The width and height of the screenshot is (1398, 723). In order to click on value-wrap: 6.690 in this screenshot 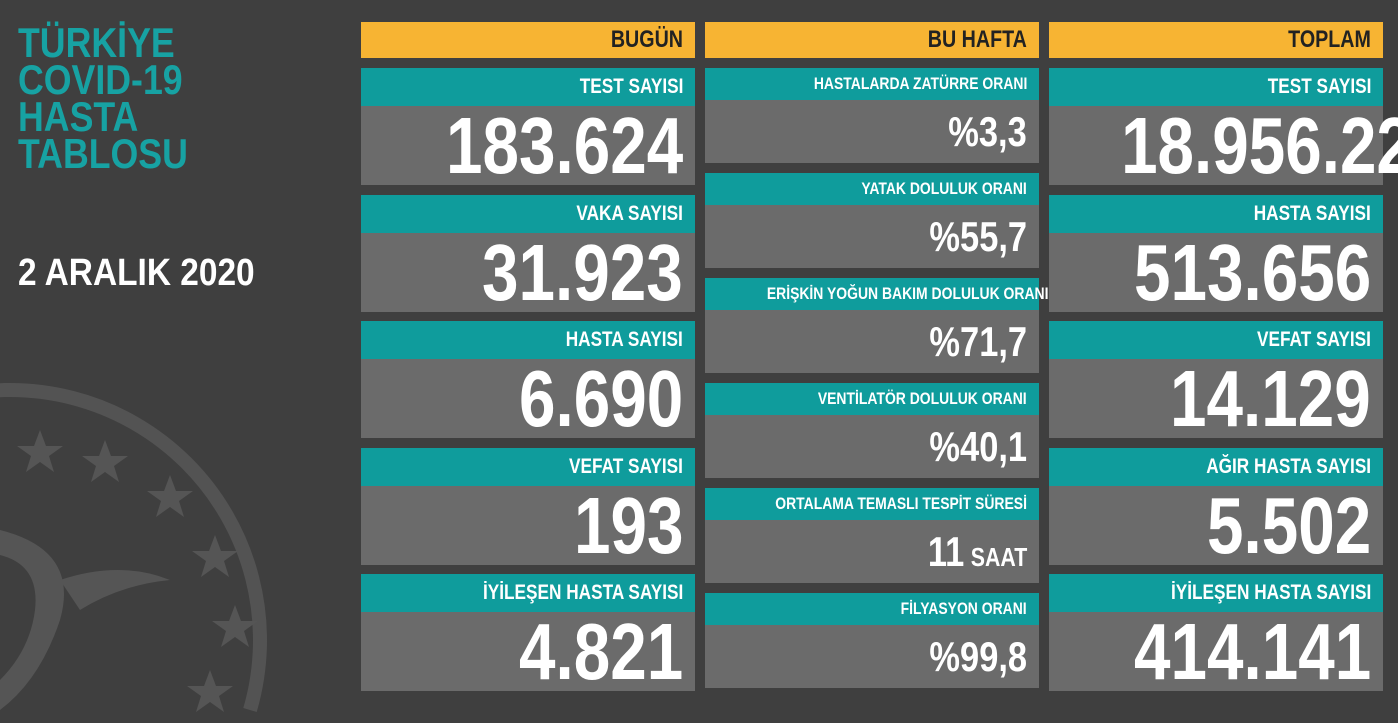, I will do `click(601, 399)`.